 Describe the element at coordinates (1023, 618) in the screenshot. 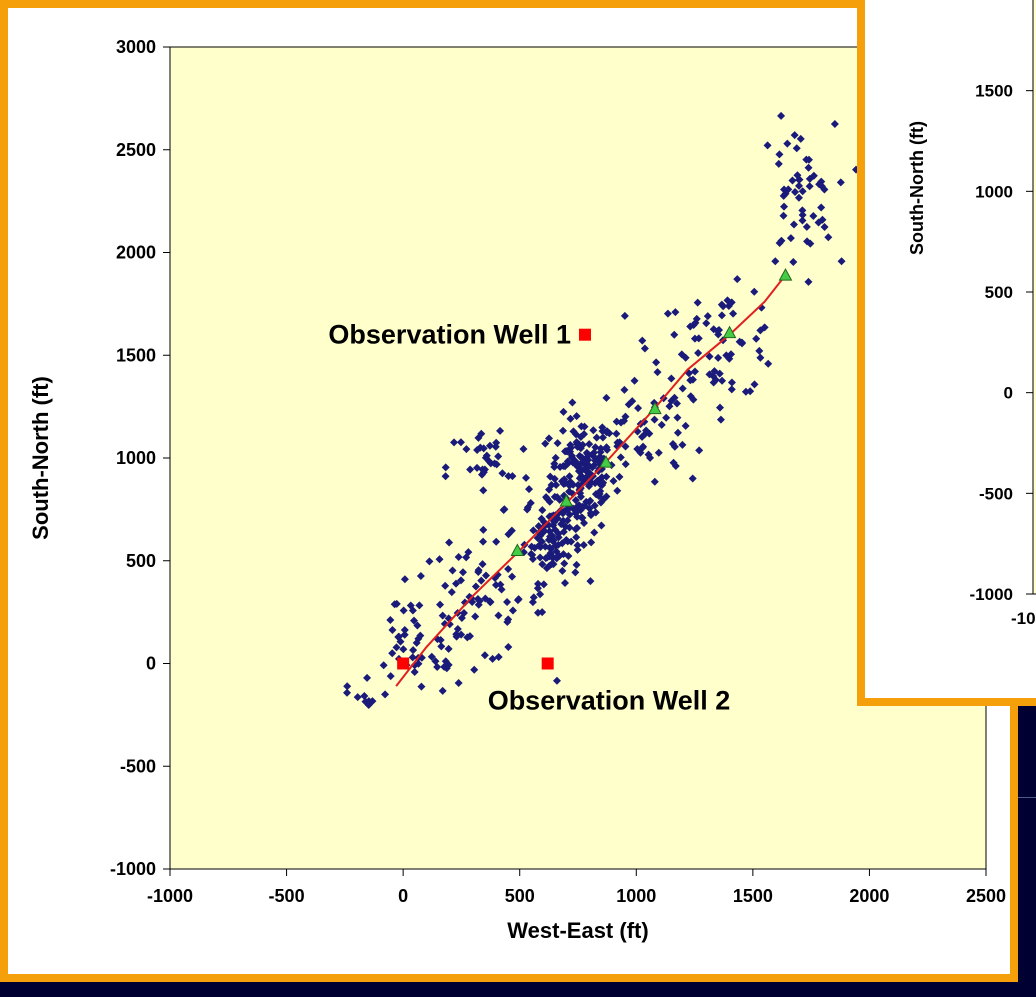

I see `inset-x-tick-label: -10` at that location.